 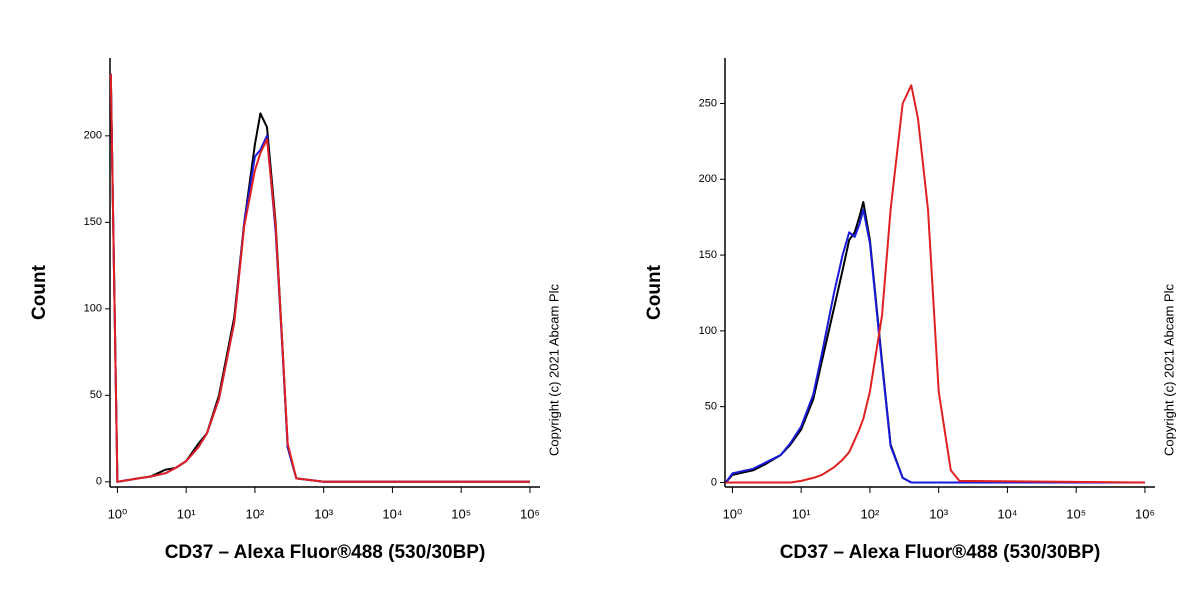 I want to click on y-tick-label: 250, so click(x=708, y=103).